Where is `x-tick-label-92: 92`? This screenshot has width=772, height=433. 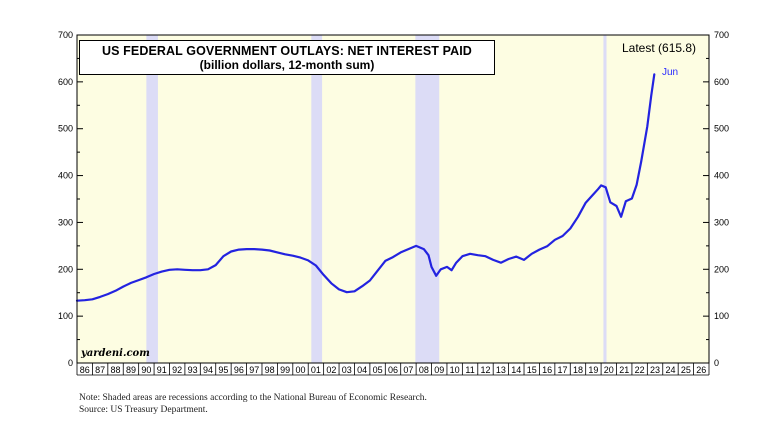 x-tick-label-92: 92 is located at coordinates (177, 370).